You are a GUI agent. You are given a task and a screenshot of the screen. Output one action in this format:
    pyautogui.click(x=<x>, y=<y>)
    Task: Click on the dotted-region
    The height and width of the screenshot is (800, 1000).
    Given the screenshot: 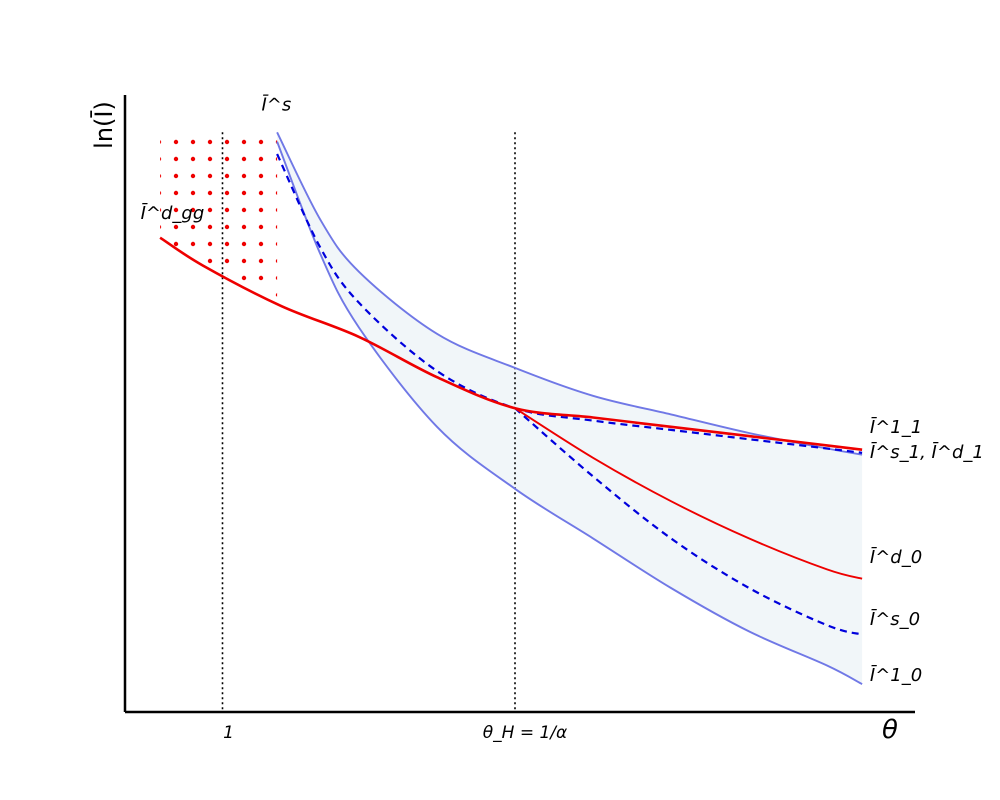 What is the action you would take?
    pyautogui.click(x=219, y=214)
    